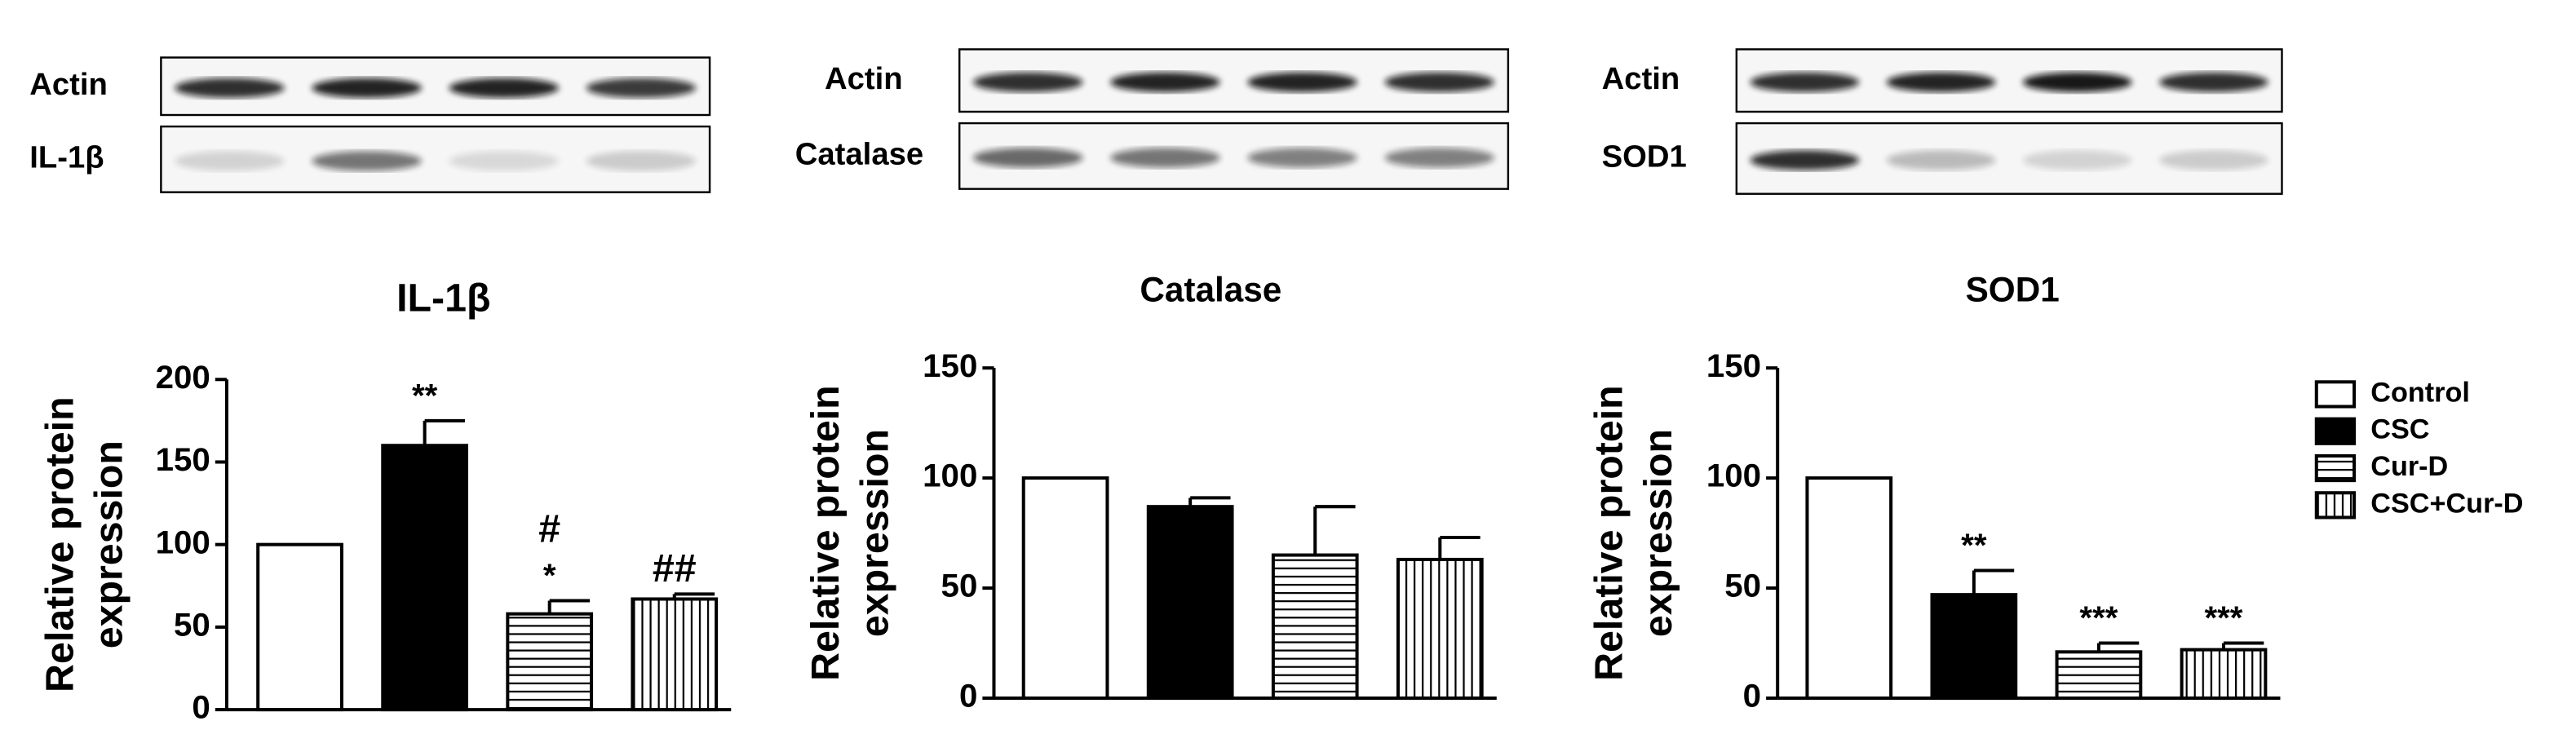 The width and height of the screenshot is (2576, 743). I want to click on significance-label: #, so click(549, 529).